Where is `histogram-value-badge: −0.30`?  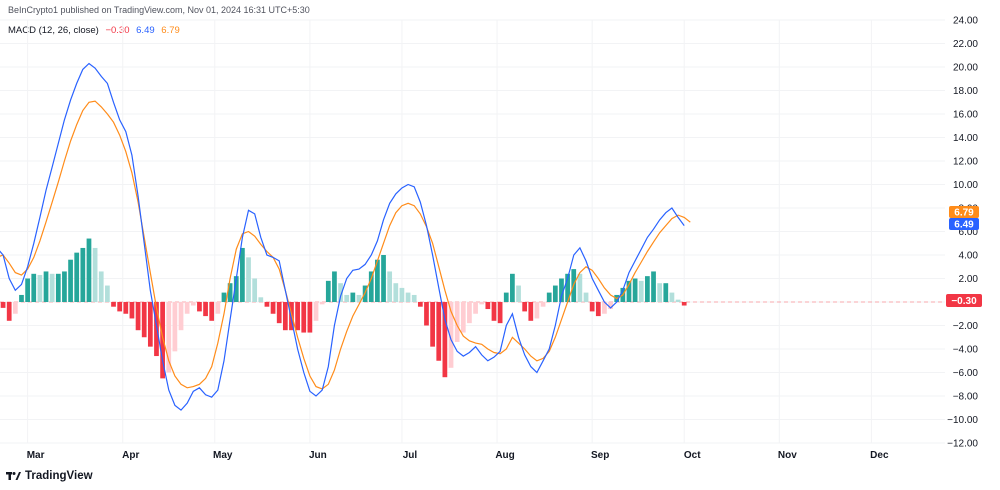 histogram-value-badge: −0.30 is located at coordinates (964, 300).